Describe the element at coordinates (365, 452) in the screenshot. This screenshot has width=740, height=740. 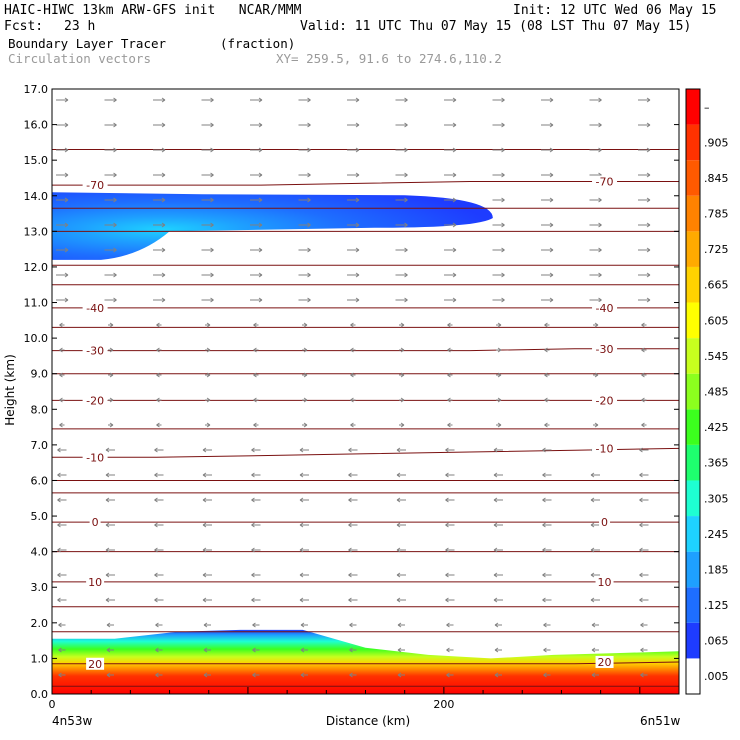
I see `temperature-contour-line` at that location.